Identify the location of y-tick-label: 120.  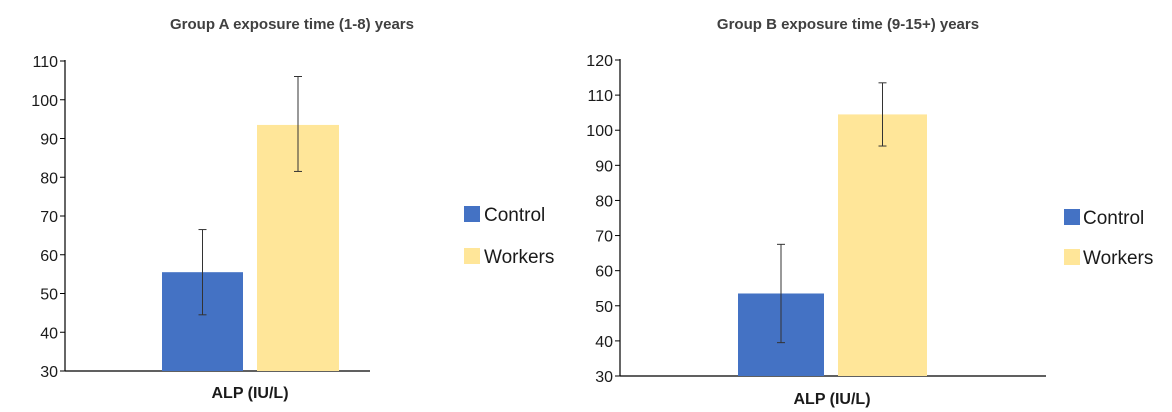
(599, 61).